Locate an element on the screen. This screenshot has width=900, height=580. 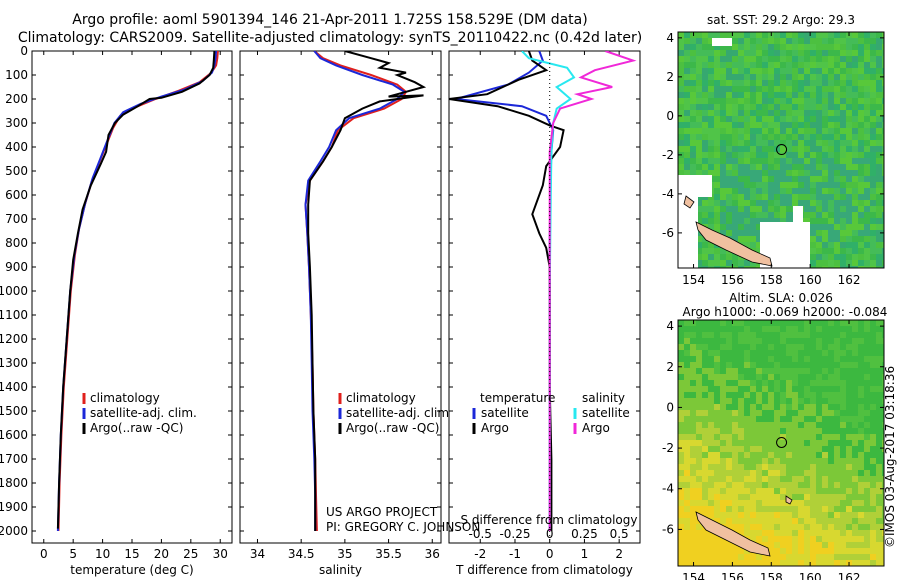
sla-map-island is located at coordinates (789, 500).